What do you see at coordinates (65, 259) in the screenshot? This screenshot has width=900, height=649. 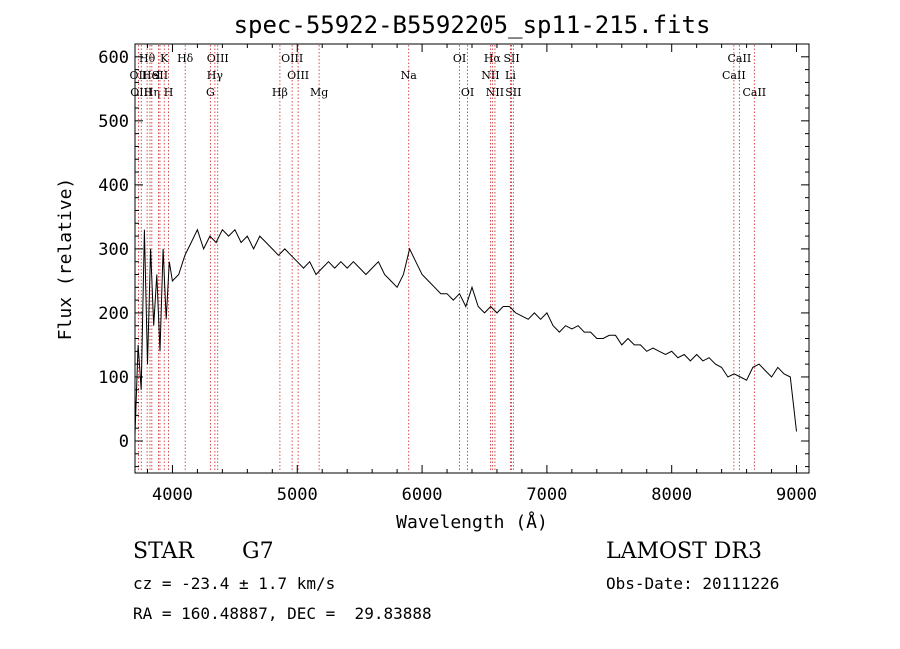 I see `y-axis-label: Flux (relative)` at bounding box center [65, 259].